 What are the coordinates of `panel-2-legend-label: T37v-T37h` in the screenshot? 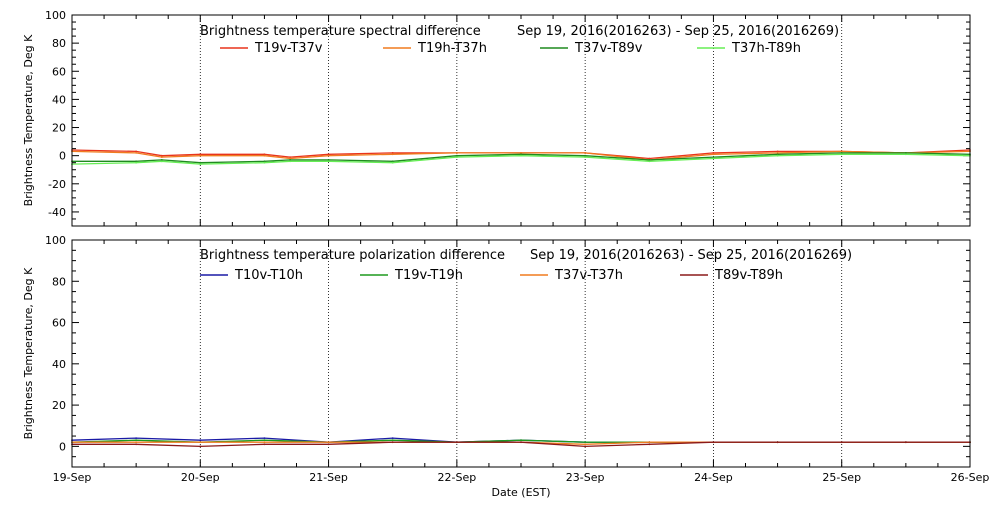 It's located at (588, 275).